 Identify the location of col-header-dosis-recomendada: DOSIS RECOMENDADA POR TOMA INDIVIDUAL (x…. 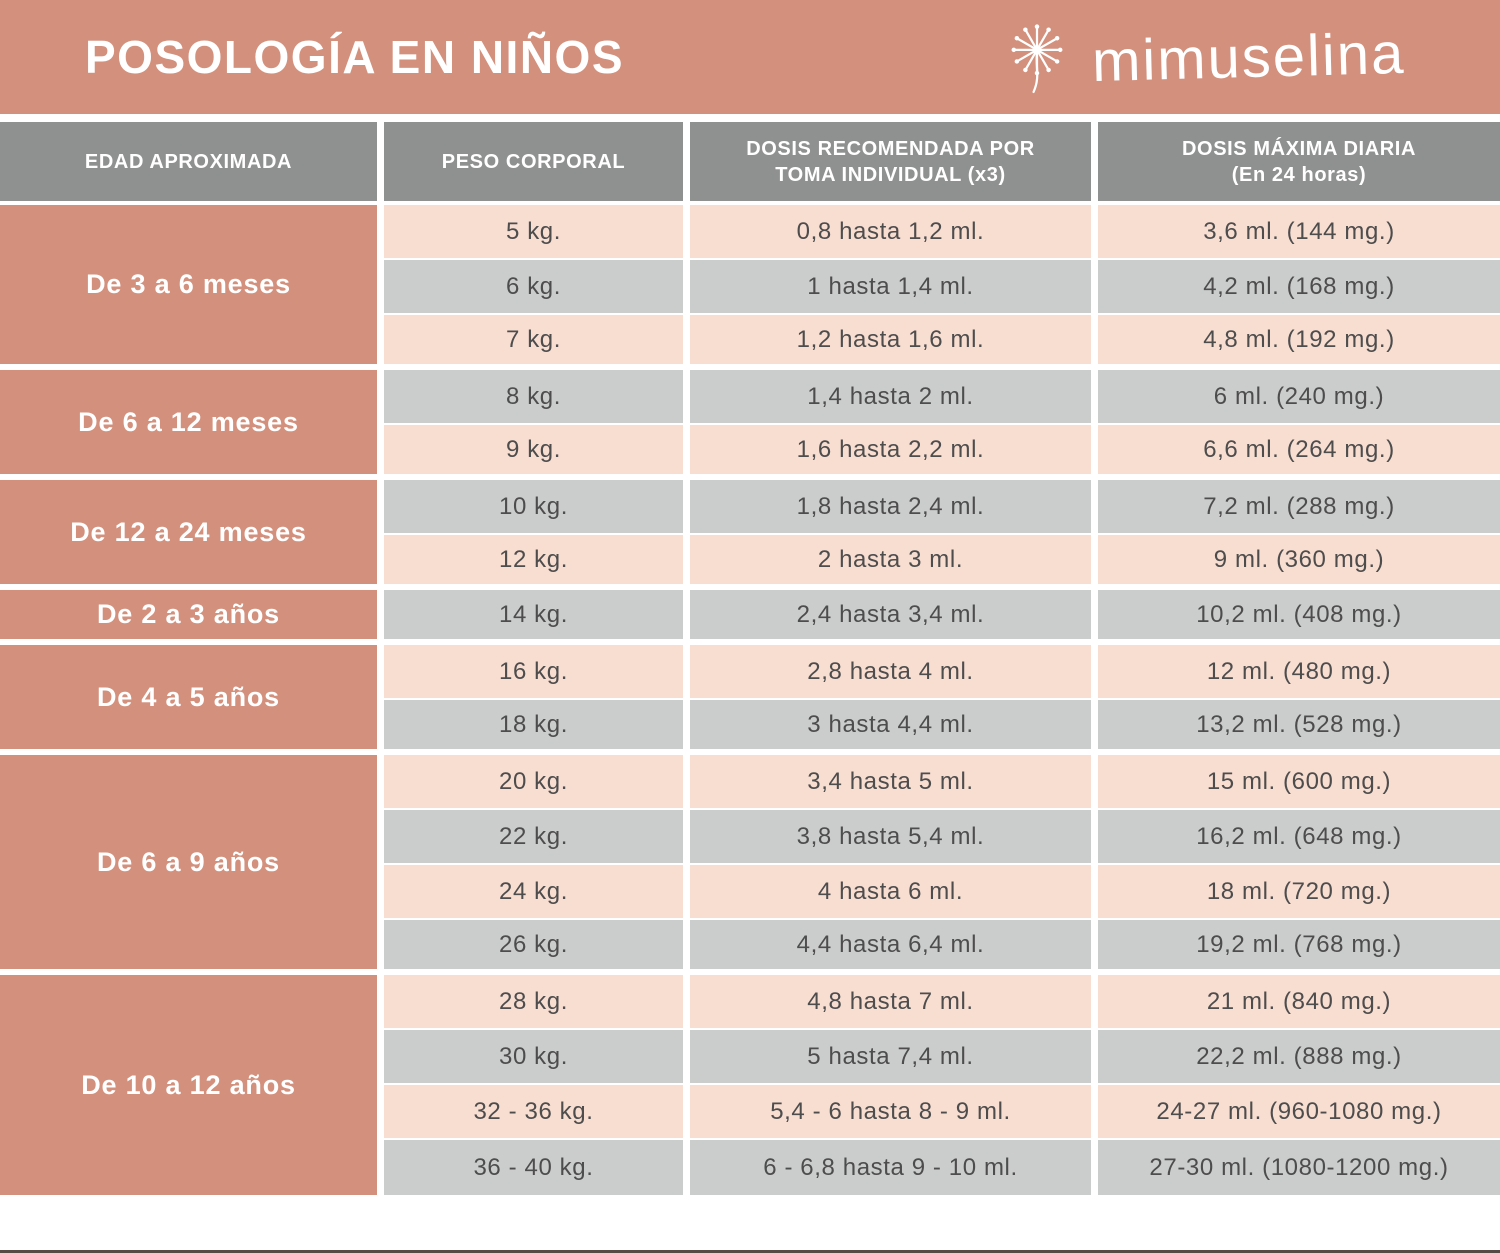
(887, 163).